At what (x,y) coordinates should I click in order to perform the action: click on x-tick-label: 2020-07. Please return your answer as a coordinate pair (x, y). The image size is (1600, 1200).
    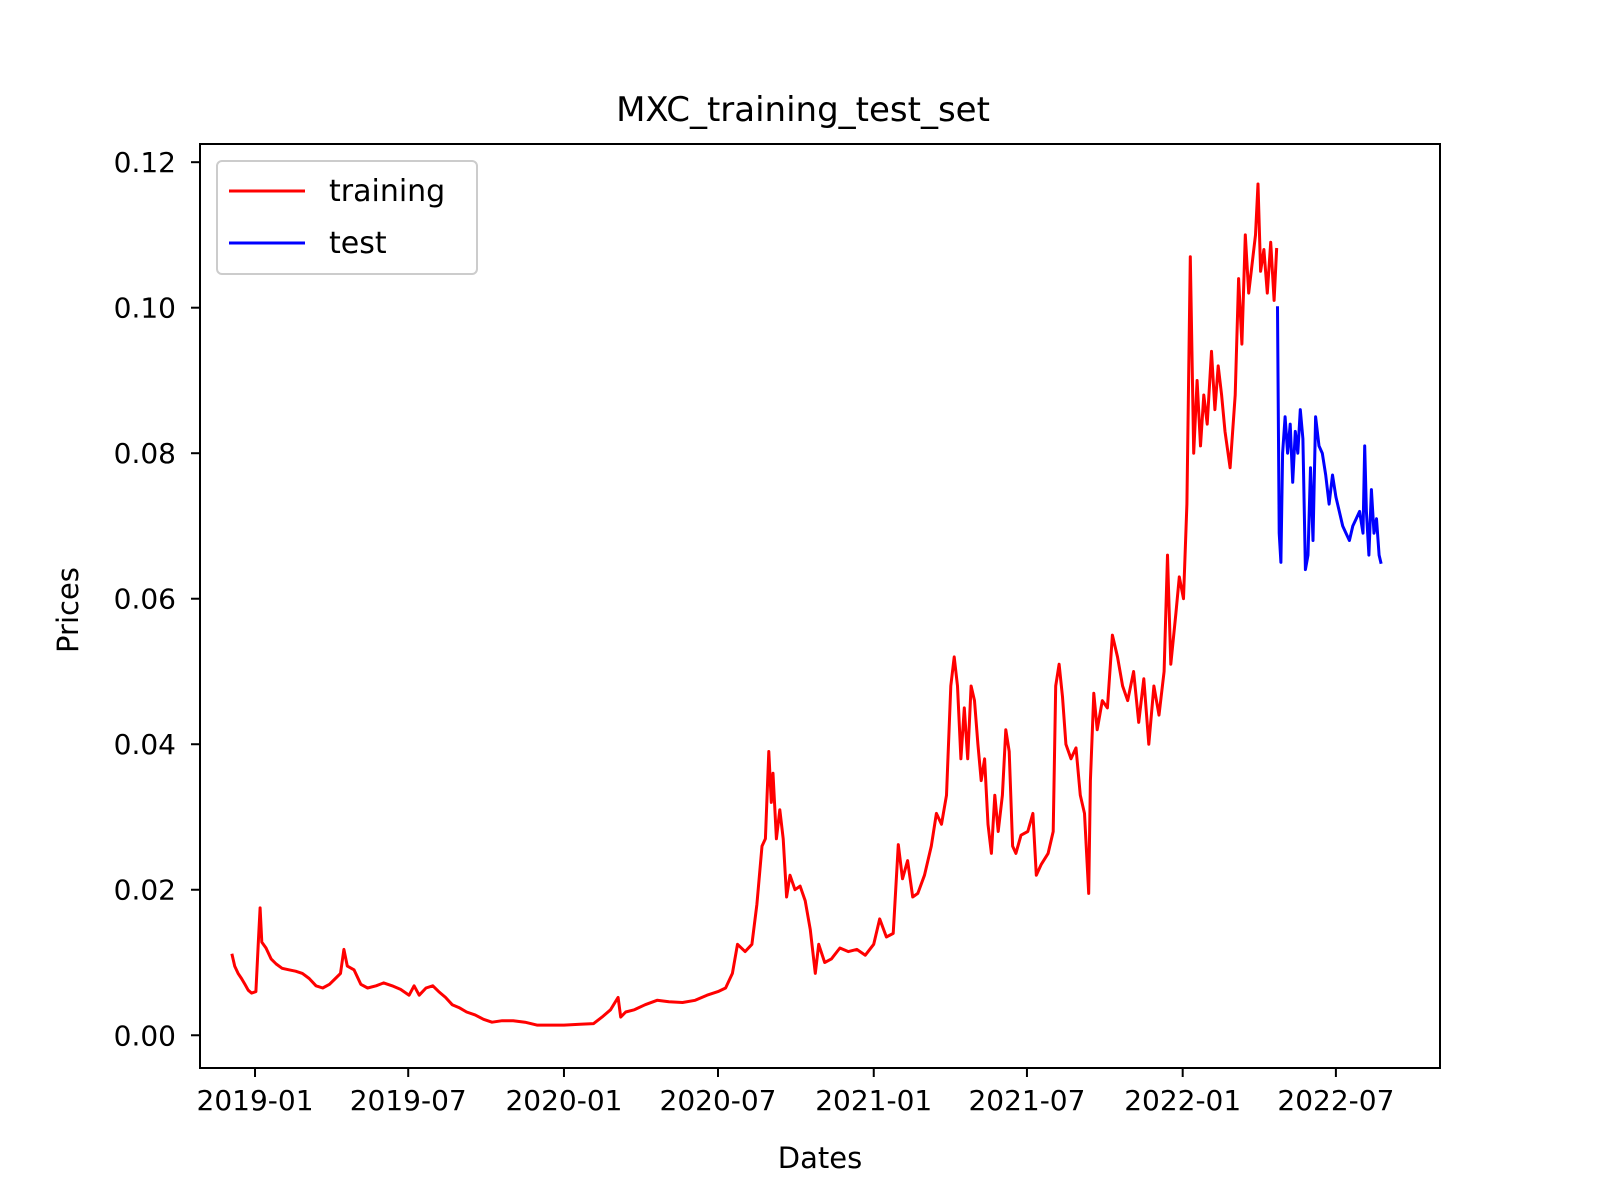
    Looking at the image, I should click on (718, 1100).